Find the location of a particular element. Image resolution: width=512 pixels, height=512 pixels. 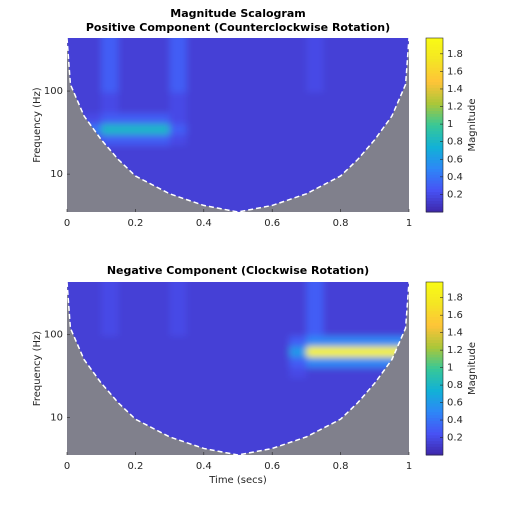

y-axis-label: Frequency (Hz) is located at coordinates (37, 369).